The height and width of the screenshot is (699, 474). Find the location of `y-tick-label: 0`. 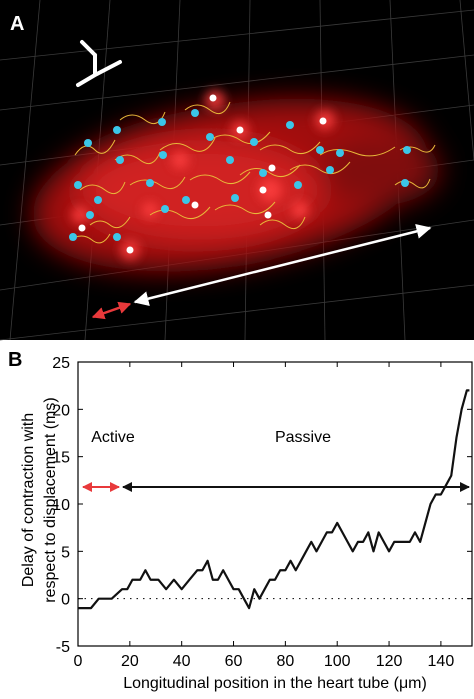

y-tick-label: 0 is located at coordinates (65, 600).